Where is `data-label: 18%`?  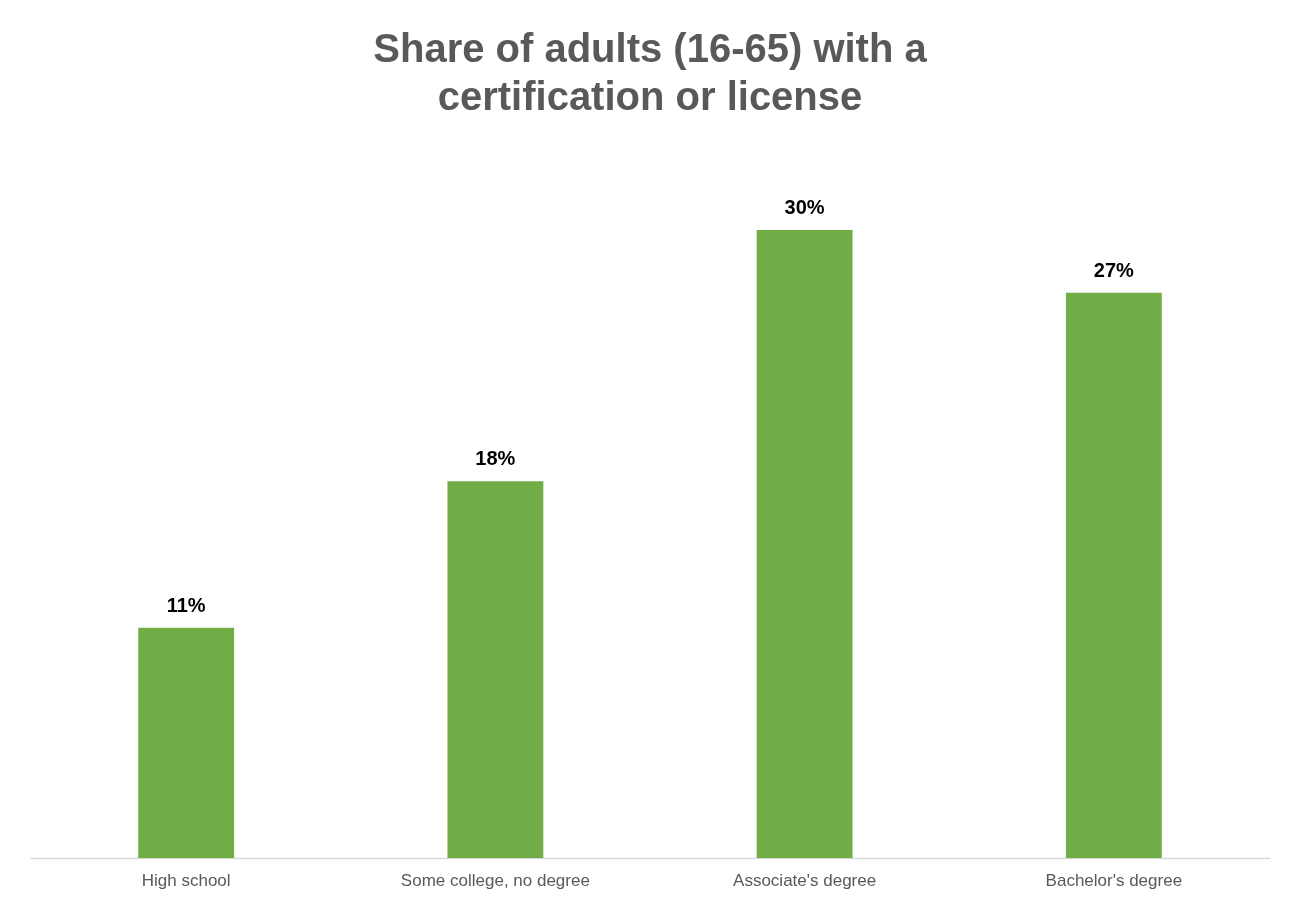 data-label: 18% is located at coordinates (495, 458).